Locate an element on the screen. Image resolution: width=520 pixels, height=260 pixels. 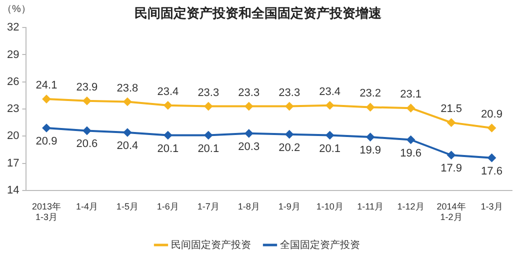
legend-label: 民间固定资产投资 is located at coordinates (211, 244).